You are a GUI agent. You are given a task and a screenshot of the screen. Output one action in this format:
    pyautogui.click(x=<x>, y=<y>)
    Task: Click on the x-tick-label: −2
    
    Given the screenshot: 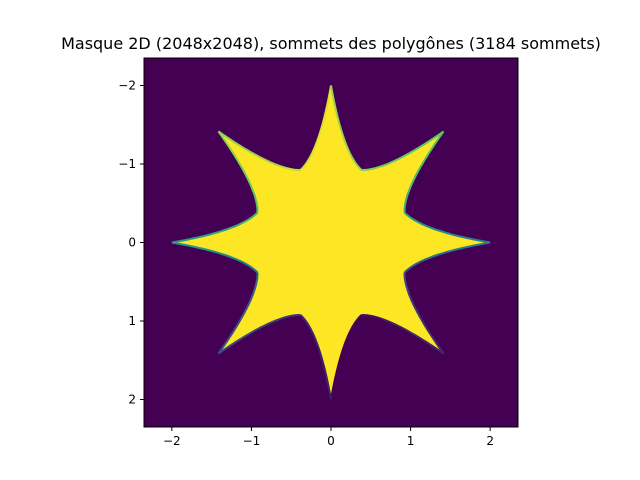 What is the action you would take?
    pyautogui.click(x=172, y=441)
    